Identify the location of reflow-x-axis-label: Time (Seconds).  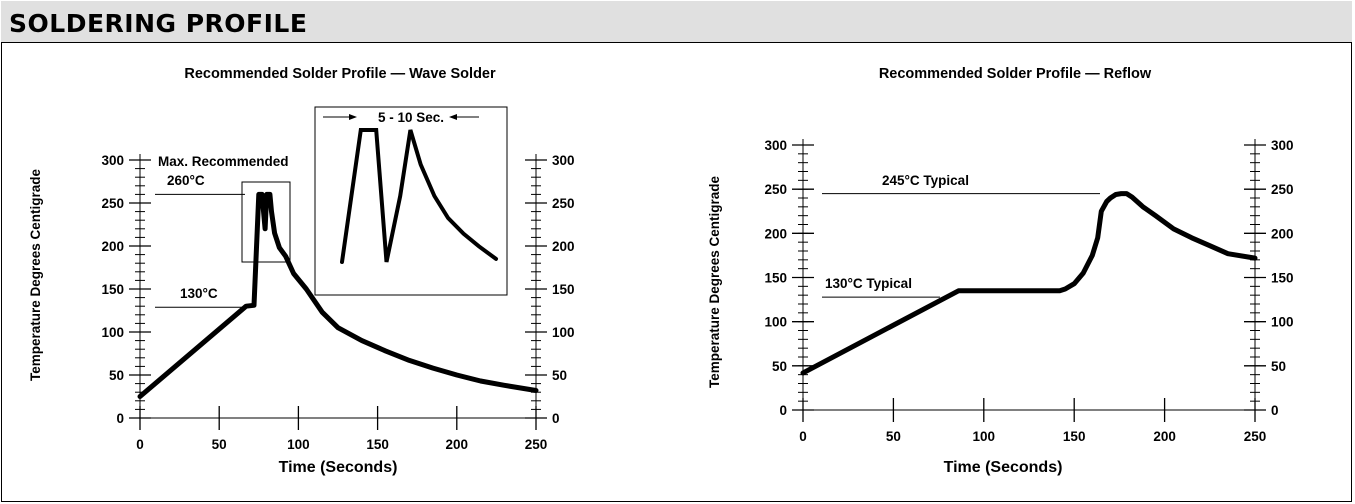
(1003, 467).